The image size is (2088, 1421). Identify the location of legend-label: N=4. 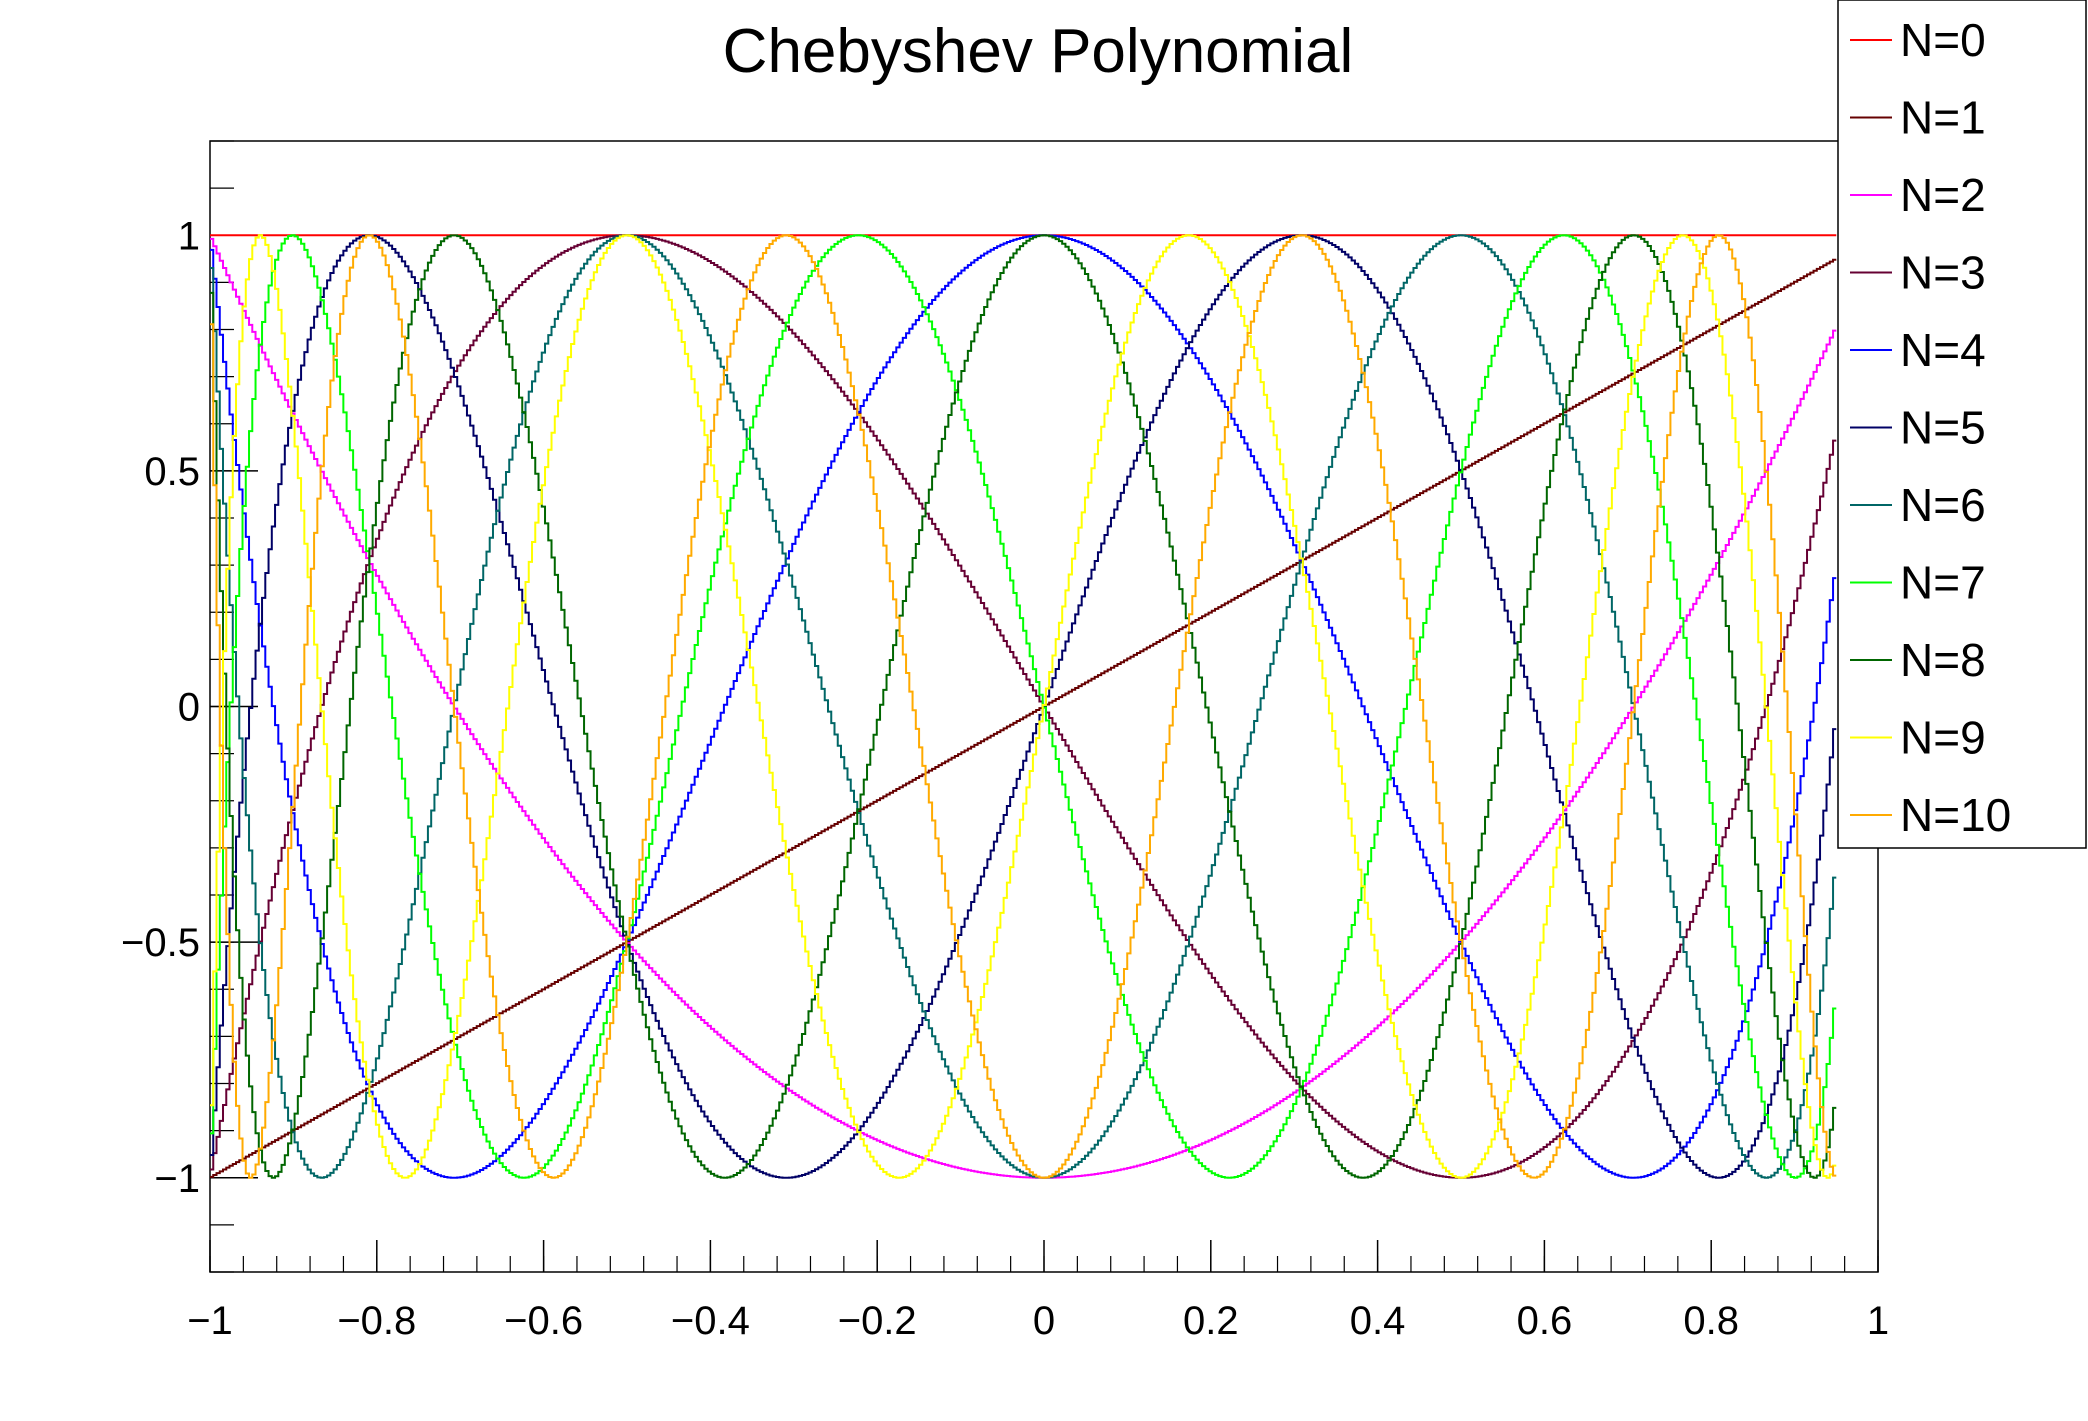
(1943, 350).